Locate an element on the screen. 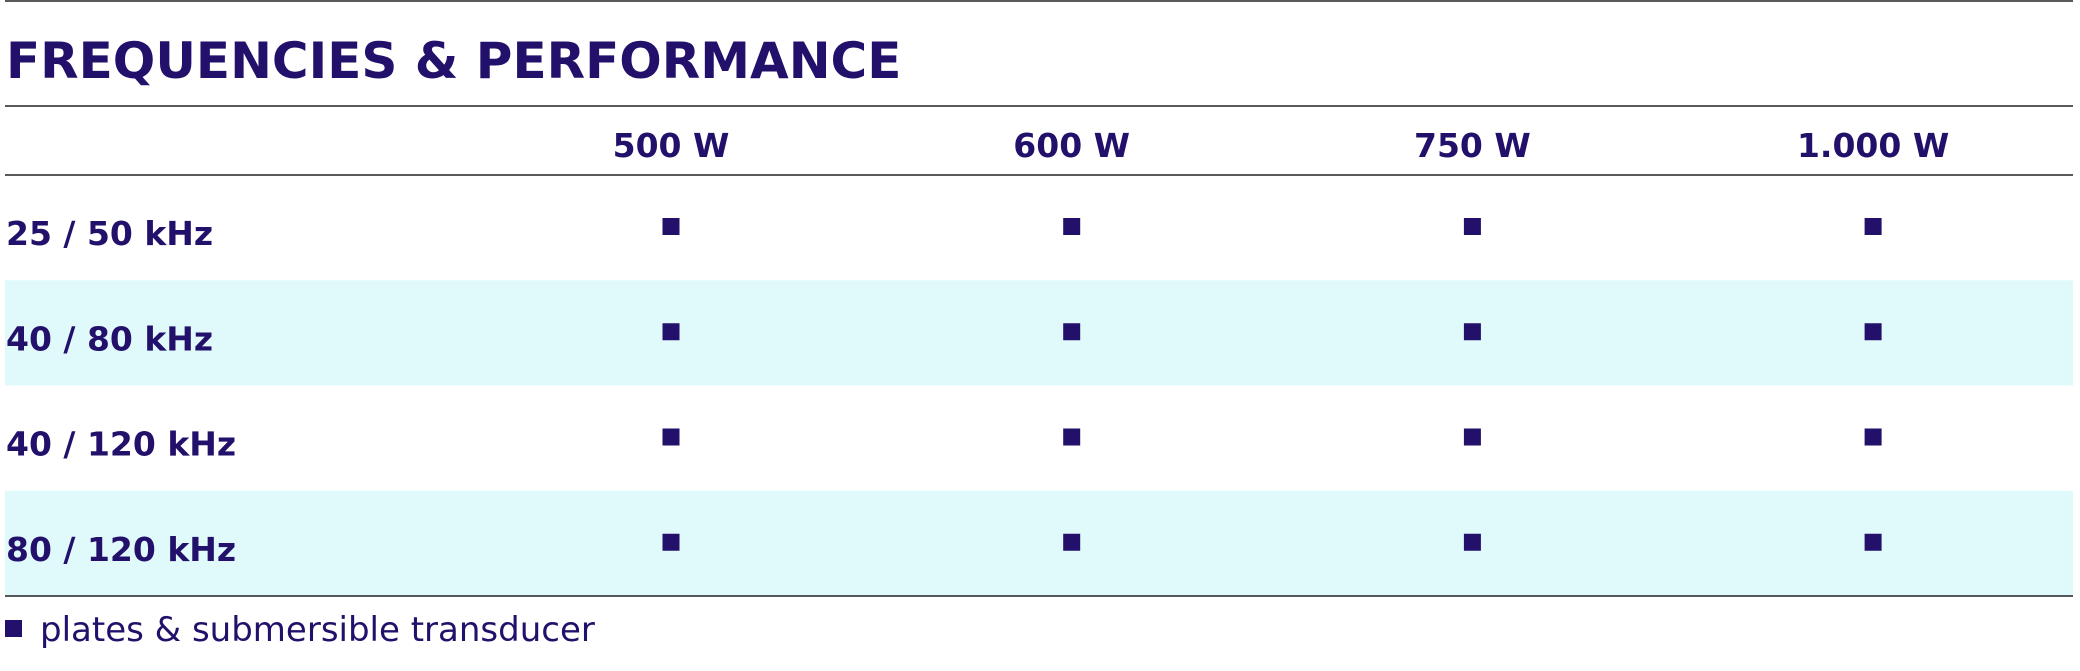  title: FREQUENCIES & PERFORMANCE is located at coordinates (453, 61).